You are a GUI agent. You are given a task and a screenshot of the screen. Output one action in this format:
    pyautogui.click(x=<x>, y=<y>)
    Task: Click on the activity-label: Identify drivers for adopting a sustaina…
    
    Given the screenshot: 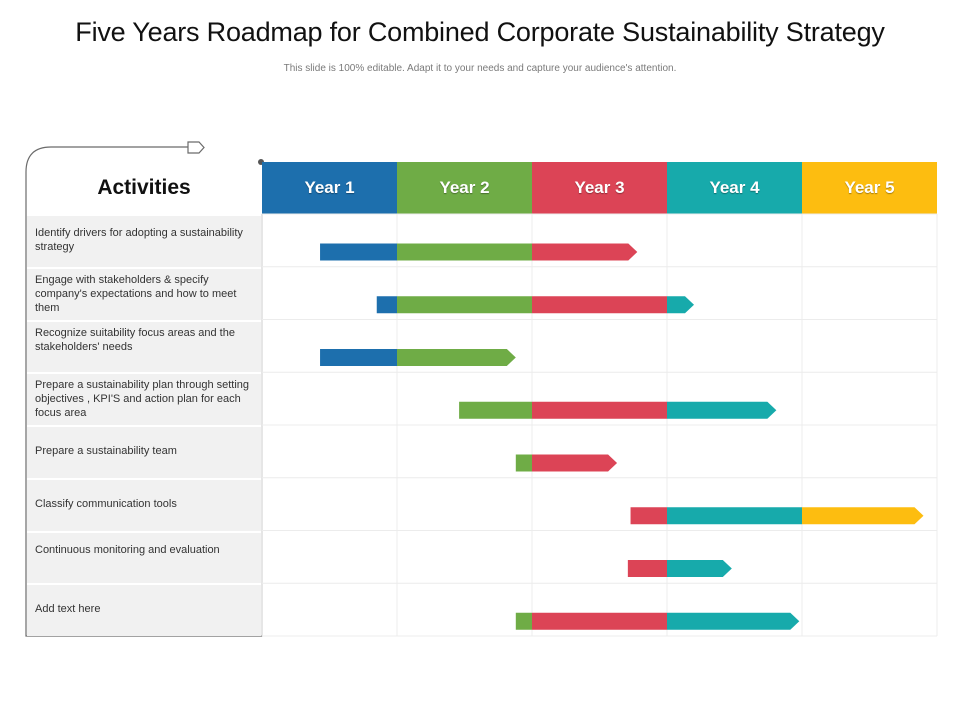 What is the action you would take?
    pyautogui.click(x=144, y=241)
    